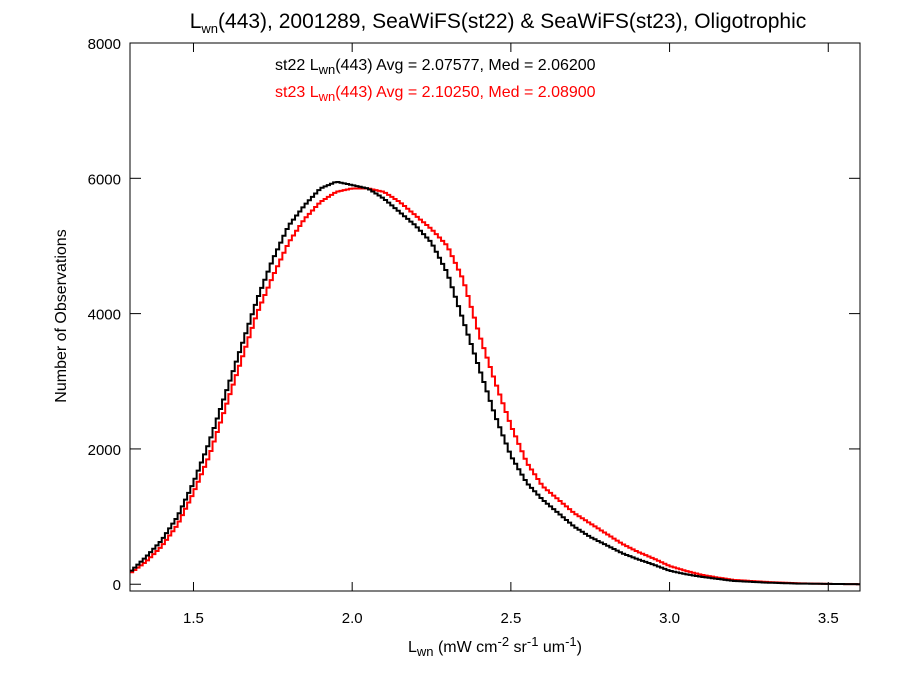 Image resolution: width=900 pixels, height=675 pixels. Describe the element at coordinates (104, 179) in the screenshot. I see `y-tick-label: 6000` at that location.